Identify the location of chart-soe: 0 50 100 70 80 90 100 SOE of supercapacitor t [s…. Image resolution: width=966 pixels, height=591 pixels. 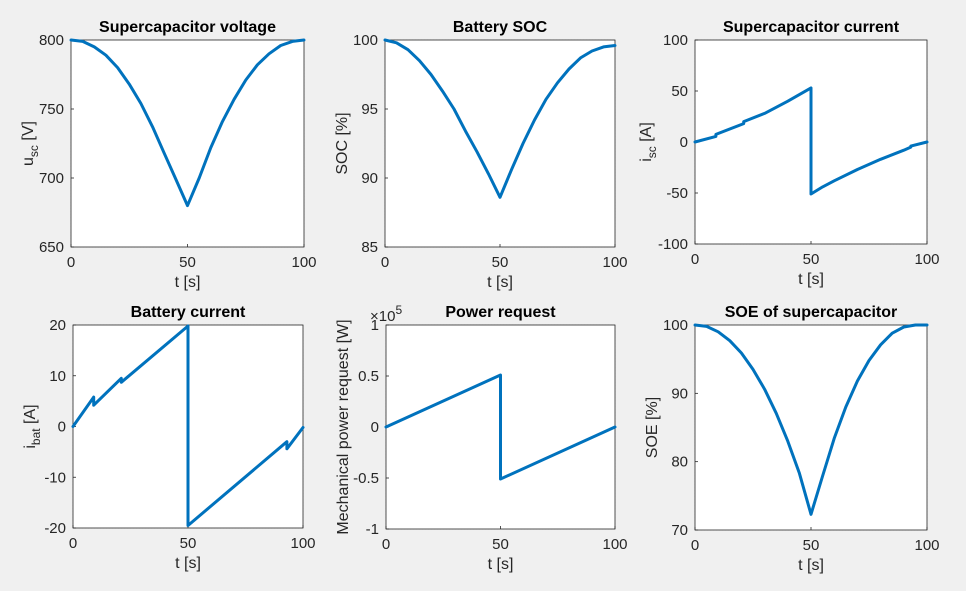
(792, 439).